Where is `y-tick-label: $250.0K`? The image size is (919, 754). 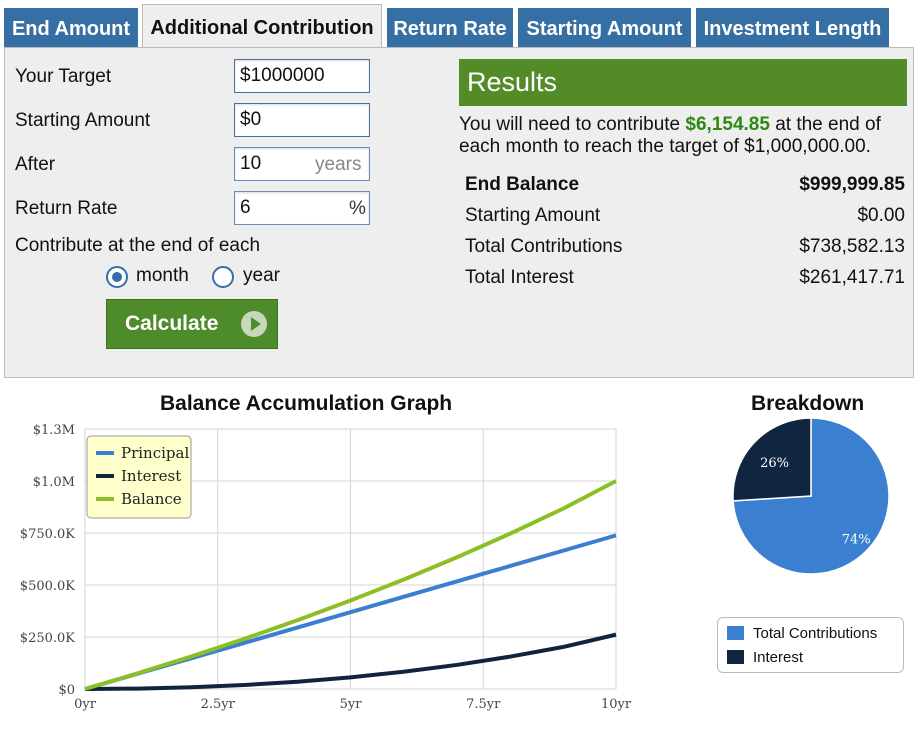 y-tick-label: $250.0K is located at coordinates (47, 638).